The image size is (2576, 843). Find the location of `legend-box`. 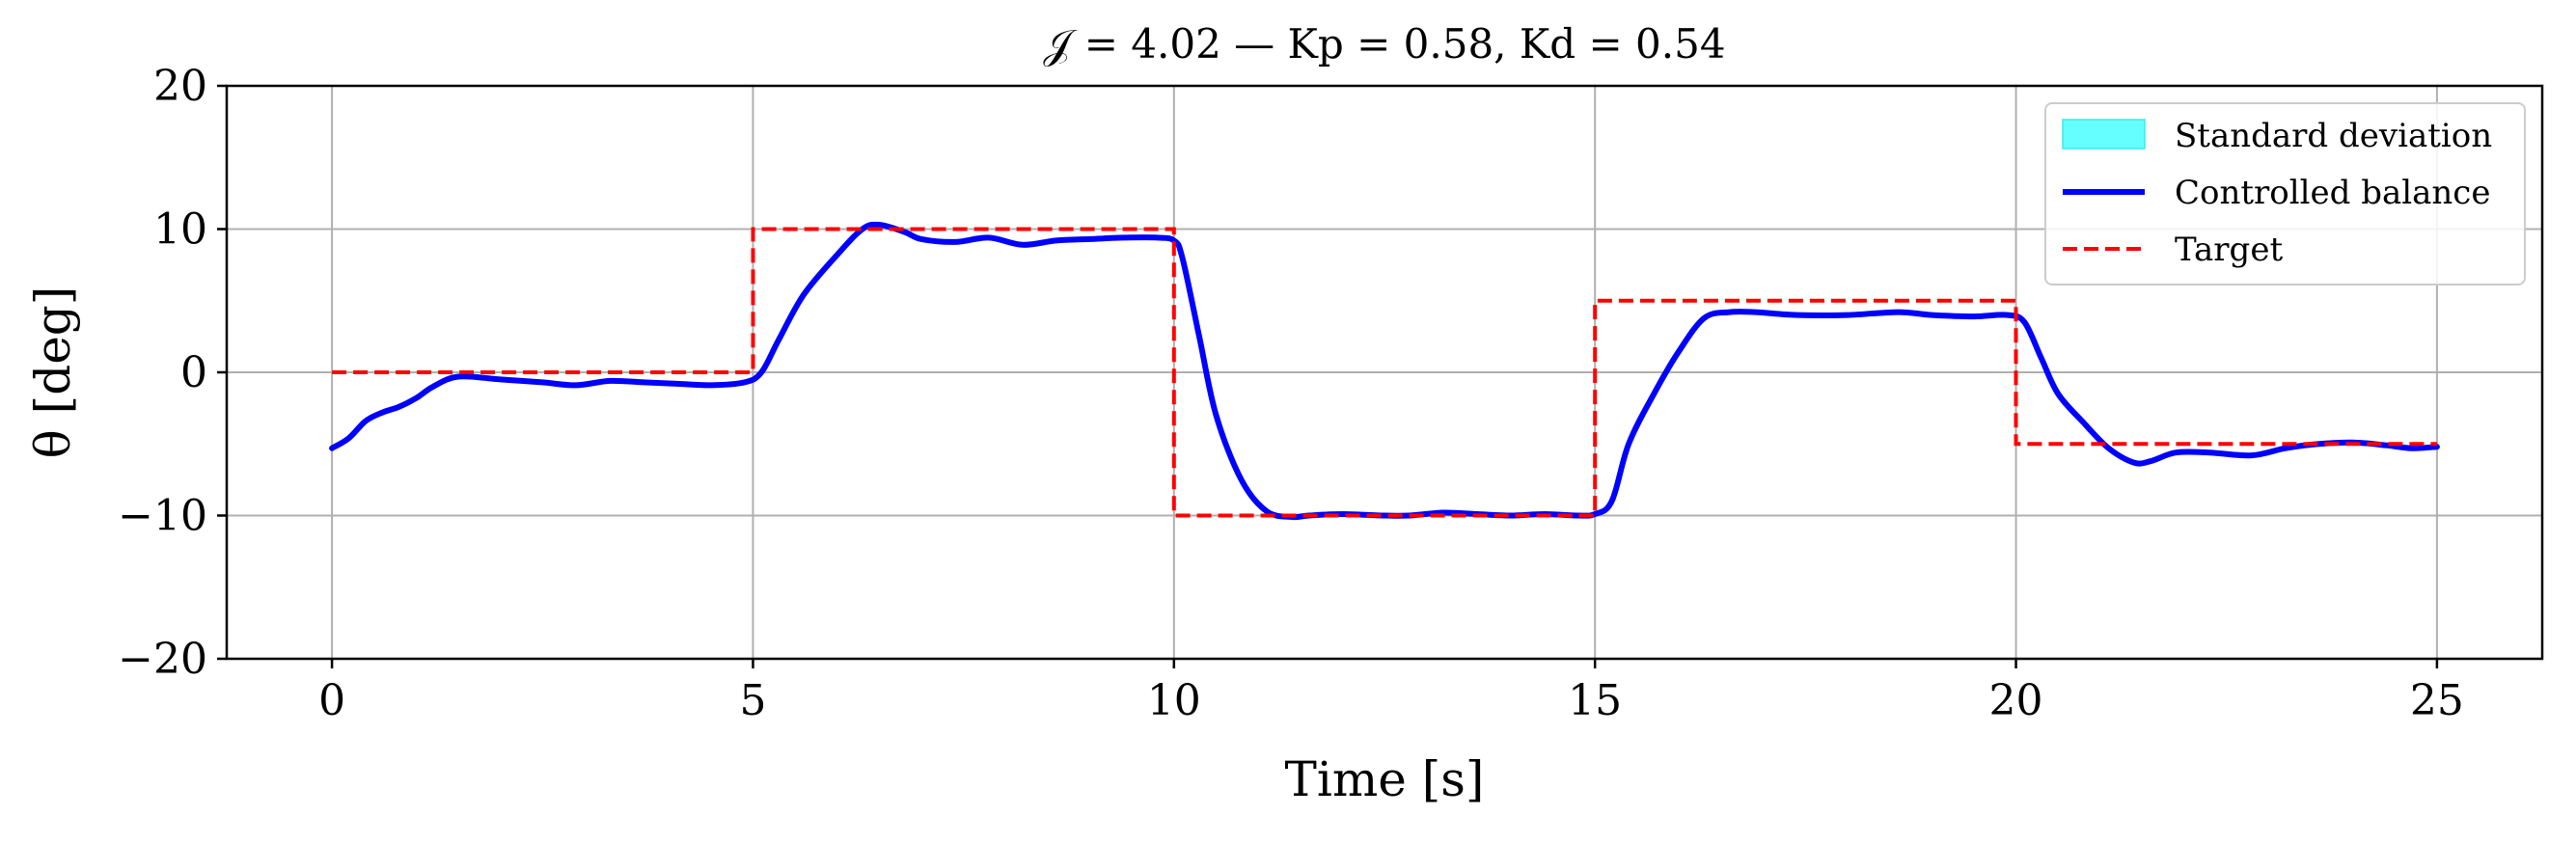

legend-box is located at coordinates (2285, 194).